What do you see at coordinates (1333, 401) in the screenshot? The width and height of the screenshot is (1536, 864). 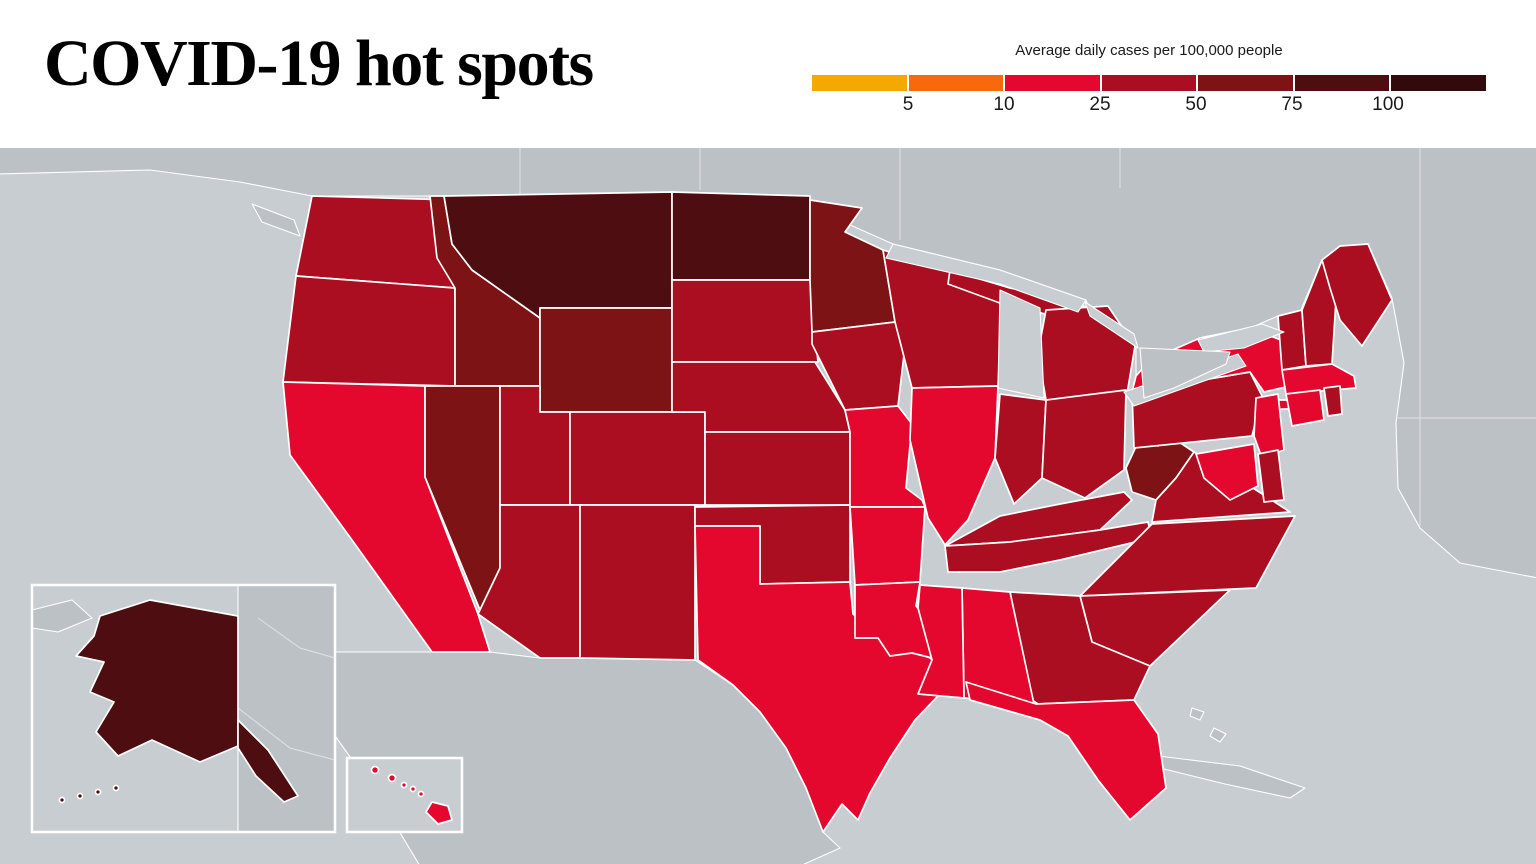 I see `state-rhode-island` at bounding box center [1333, 401].